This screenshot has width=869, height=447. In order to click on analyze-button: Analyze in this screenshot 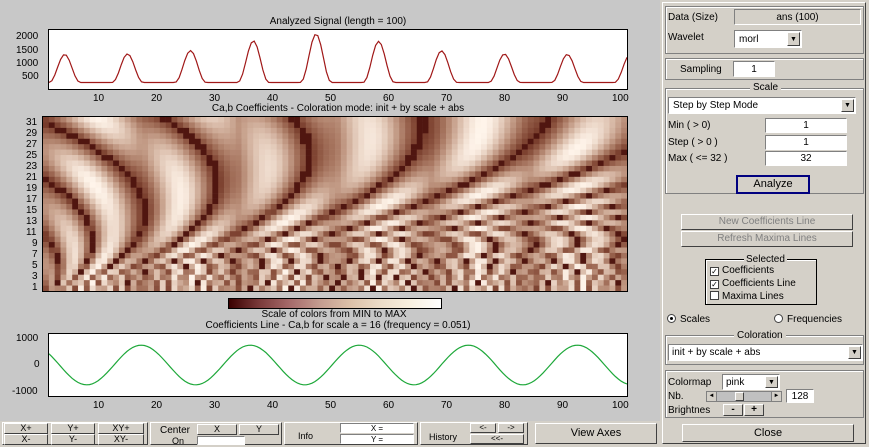, I will do `click(773, 184)`.